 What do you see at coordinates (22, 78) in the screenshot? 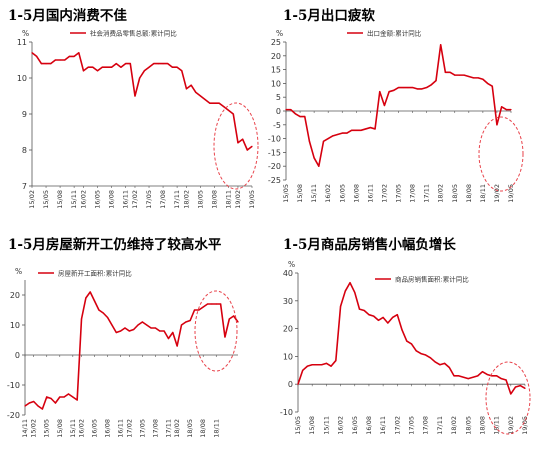
I see `y-tick-label: 10` at bounding box center [22, 78].